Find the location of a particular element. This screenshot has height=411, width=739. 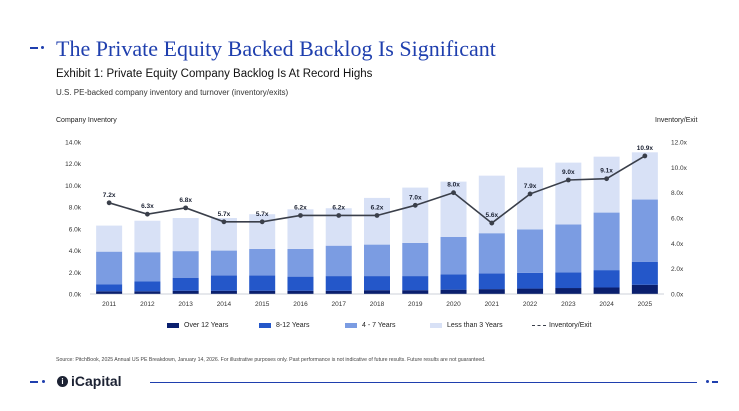

y-tick-label: 4.0k is located at coordinates (75, 251).